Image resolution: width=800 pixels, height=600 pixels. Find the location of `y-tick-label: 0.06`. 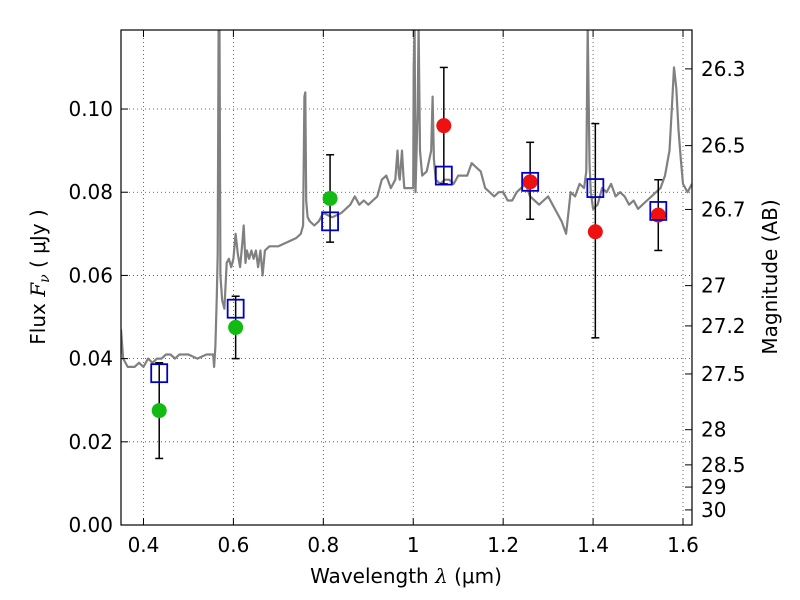

y-tick-label: 0.06 is located at coordinates (90, 275).